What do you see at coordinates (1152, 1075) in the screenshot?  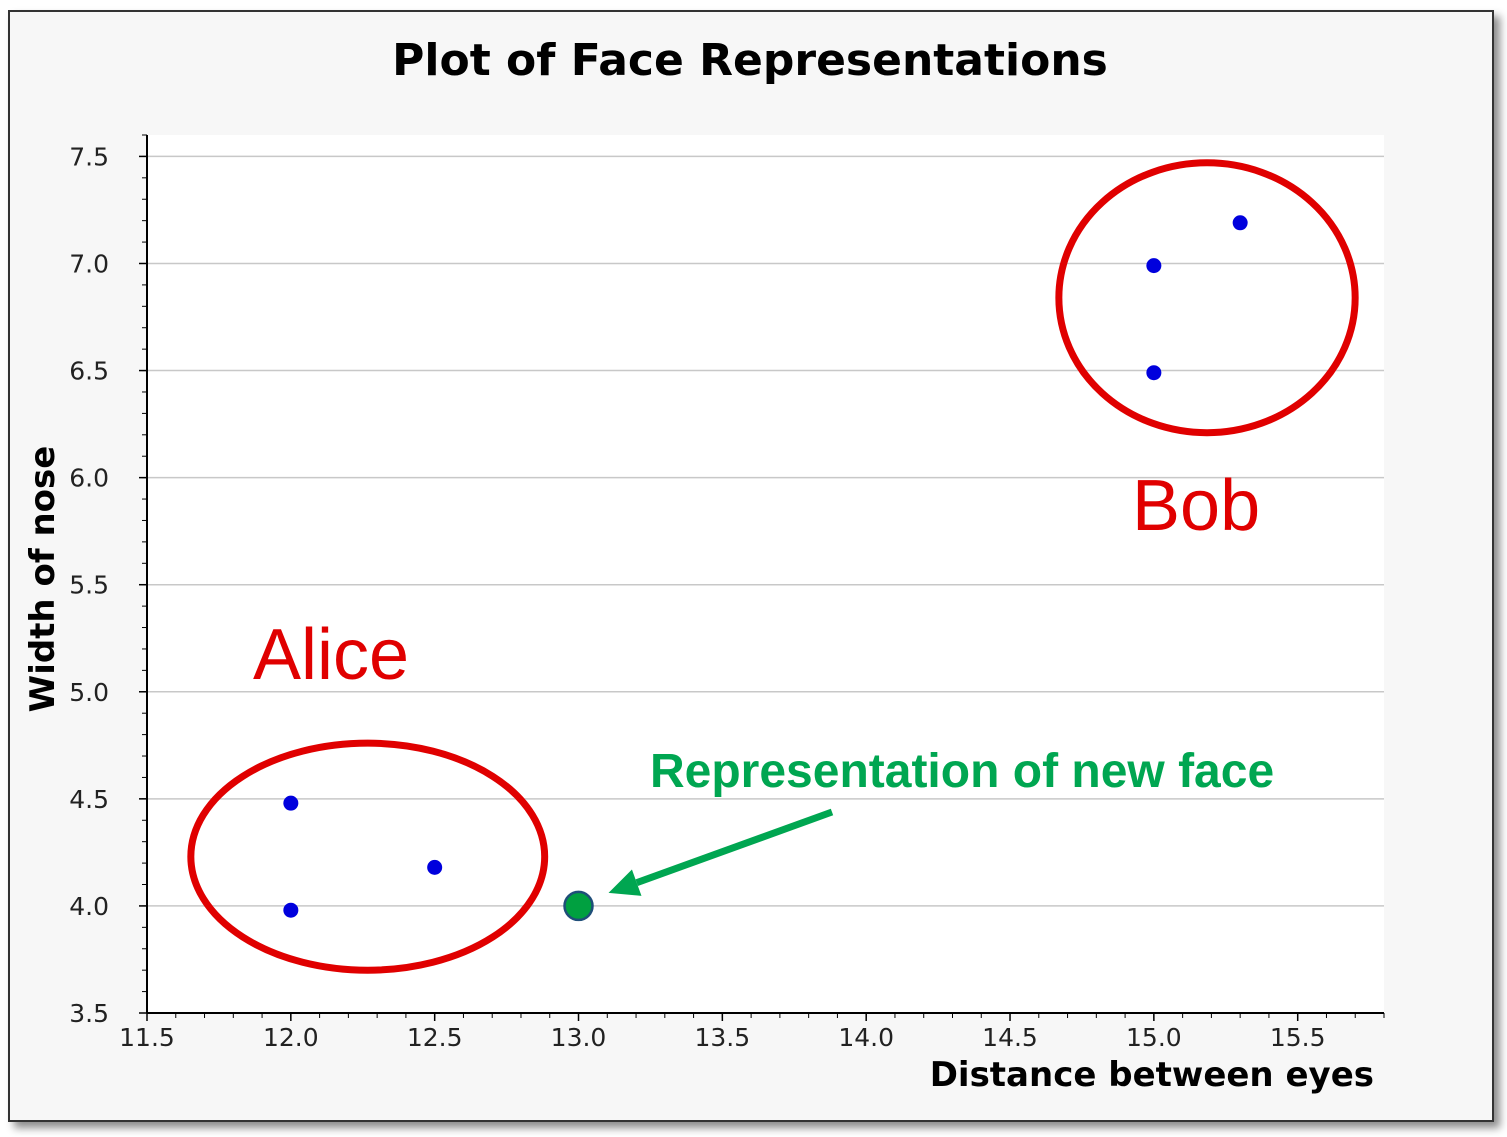 I see `x-axis-title: Distance between eyes` at bounding box center [1152, 1075].